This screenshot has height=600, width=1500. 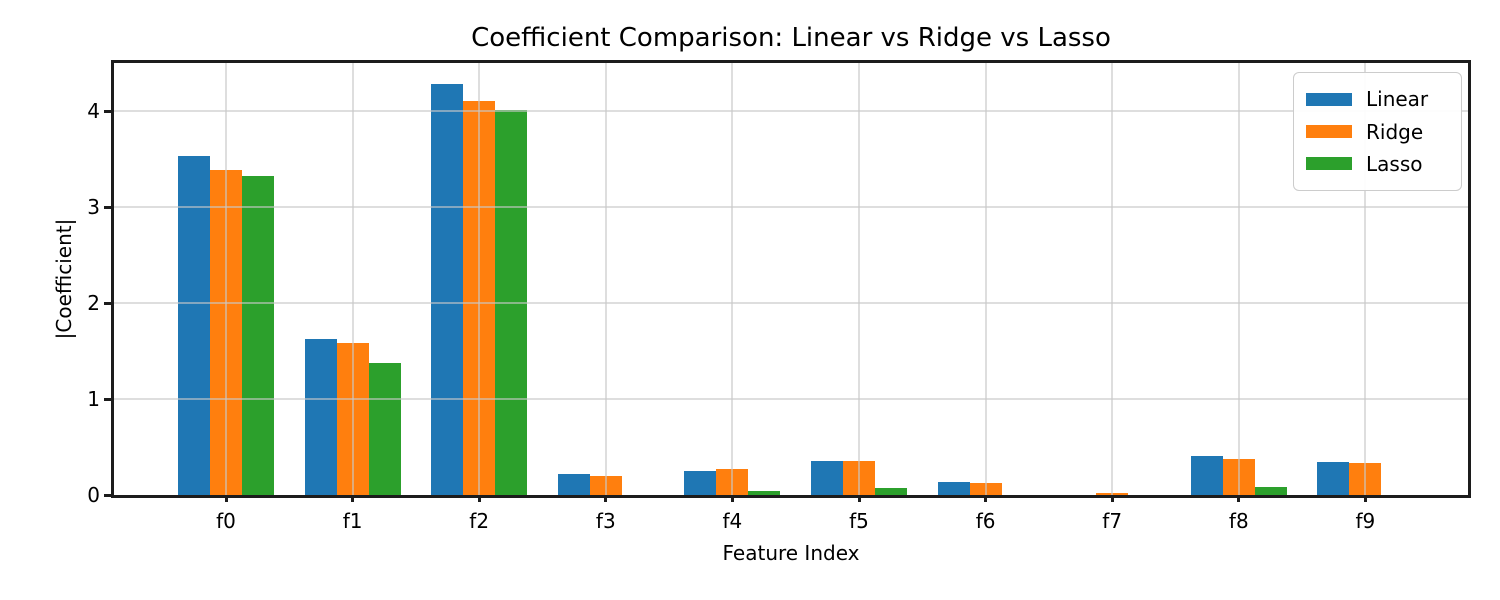 What do you see at coordinates (1397, 99) in the screenshot?
I see `legend-label-linear: Linear` at bounding box center [1397, 99].